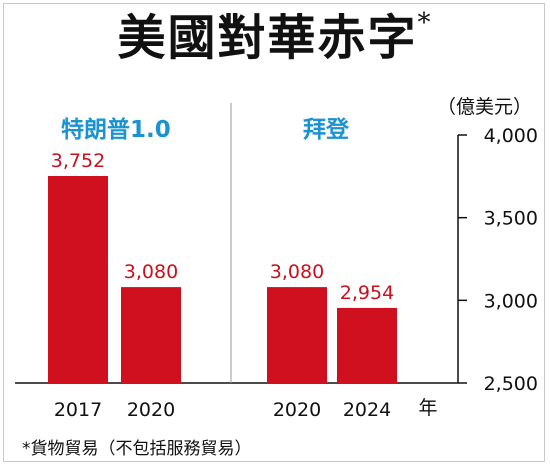 This screenshot has width=550, height=467. I want to click on y-tick-label: 2,500, so click(511, 384).